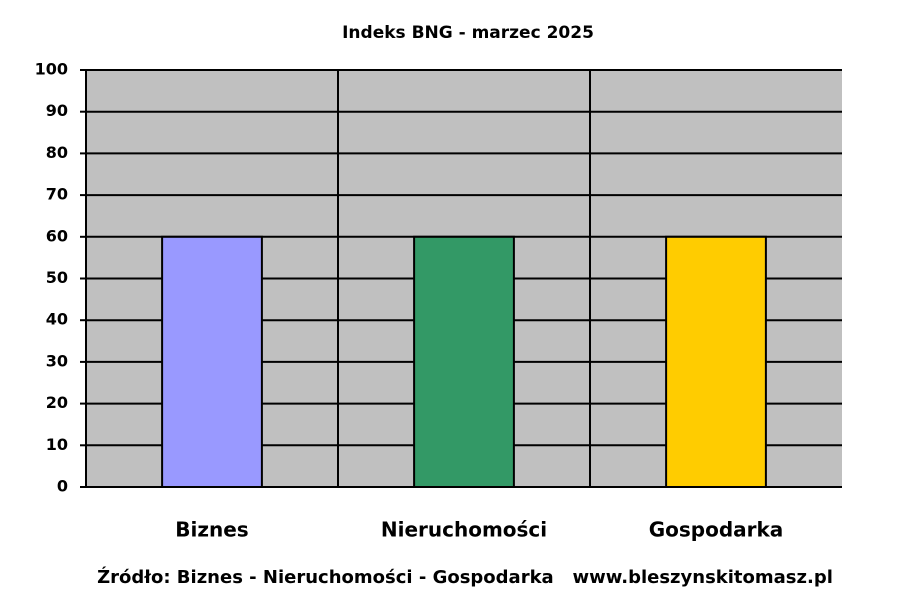  Describe the element at coordinates (211, 530) in the screenshot. I see `x-tick-label: Biznes` at that location.